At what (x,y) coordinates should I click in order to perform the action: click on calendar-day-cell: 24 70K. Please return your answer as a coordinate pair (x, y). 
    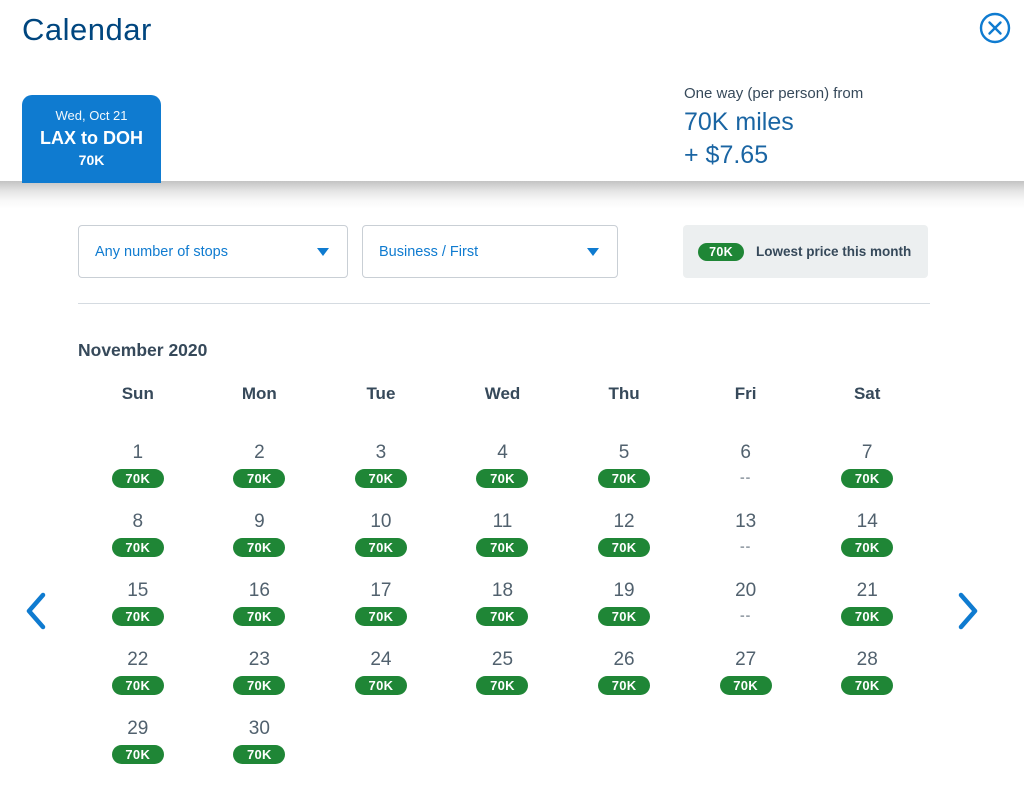
    Looking at the image, I should click on (381, 681).